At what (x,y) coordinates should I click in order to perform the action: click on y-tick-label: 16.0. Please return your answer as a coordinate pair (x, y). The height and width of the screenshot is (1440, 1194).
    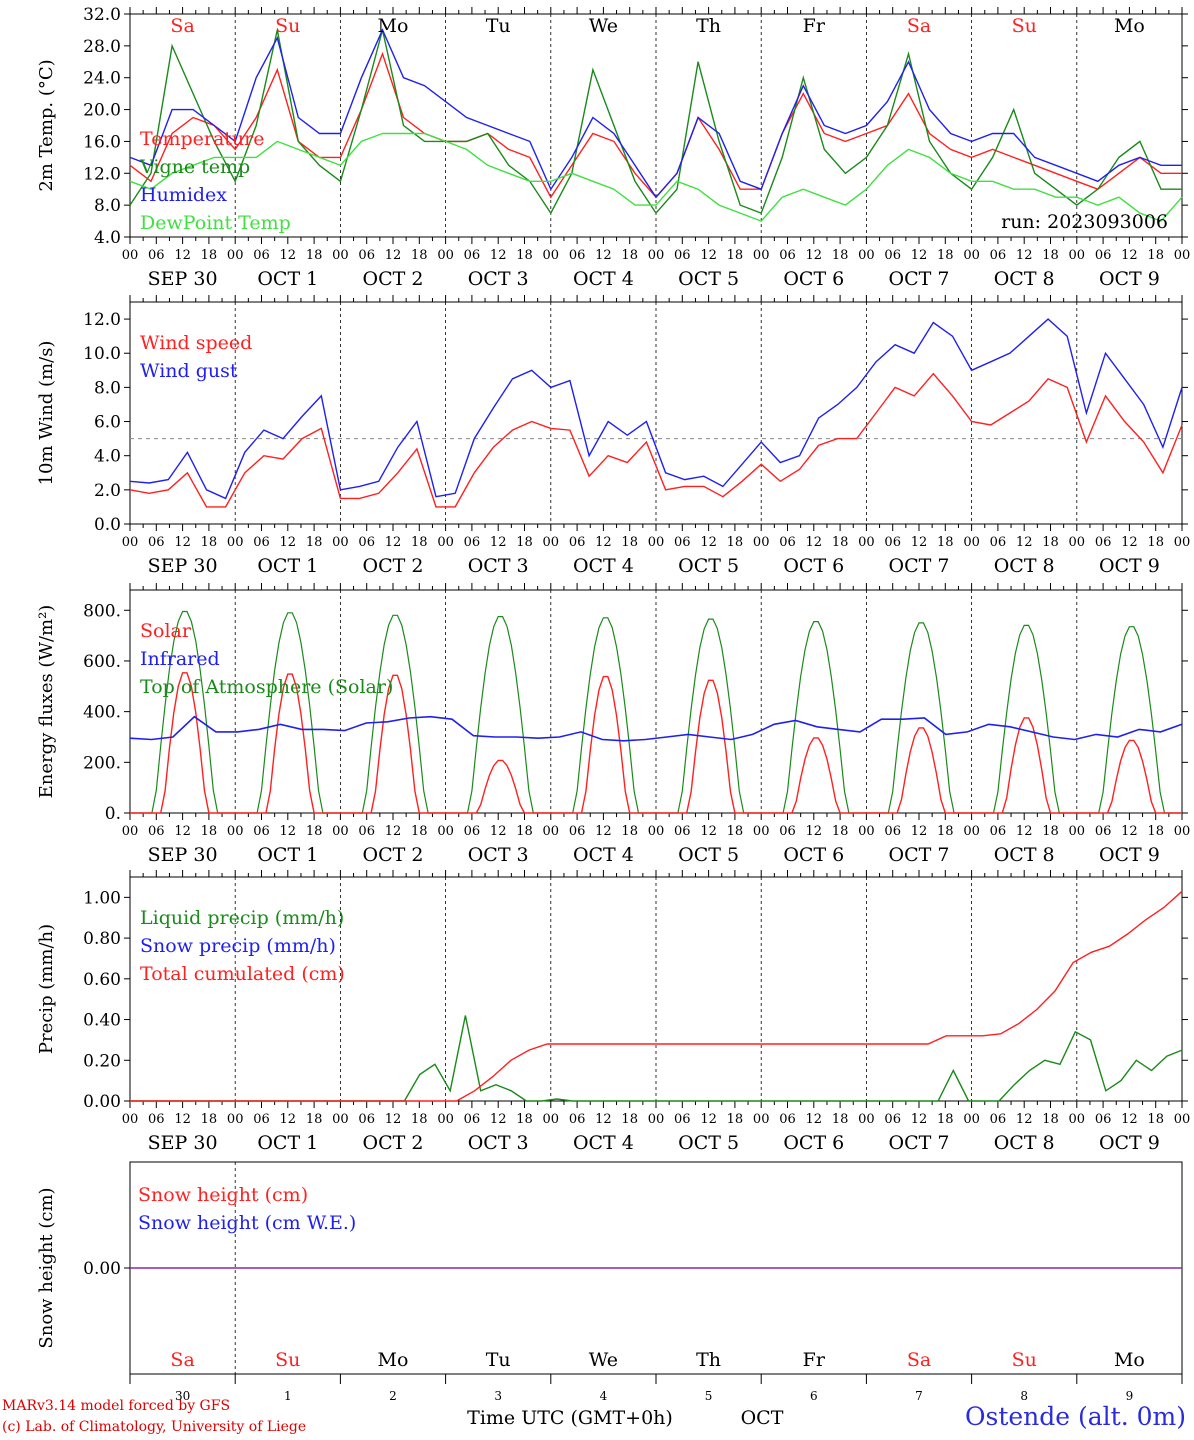
    Looking at the image, I should click on (102, 142).